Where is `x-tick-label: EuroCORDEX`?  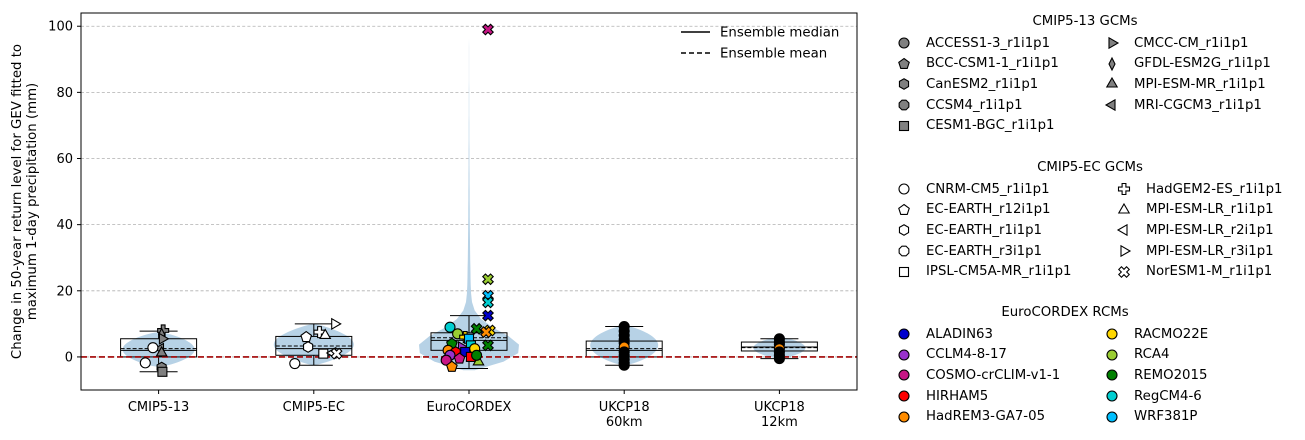
x-tick-label: EuroCORDEX is located at coordinates (469, 407).